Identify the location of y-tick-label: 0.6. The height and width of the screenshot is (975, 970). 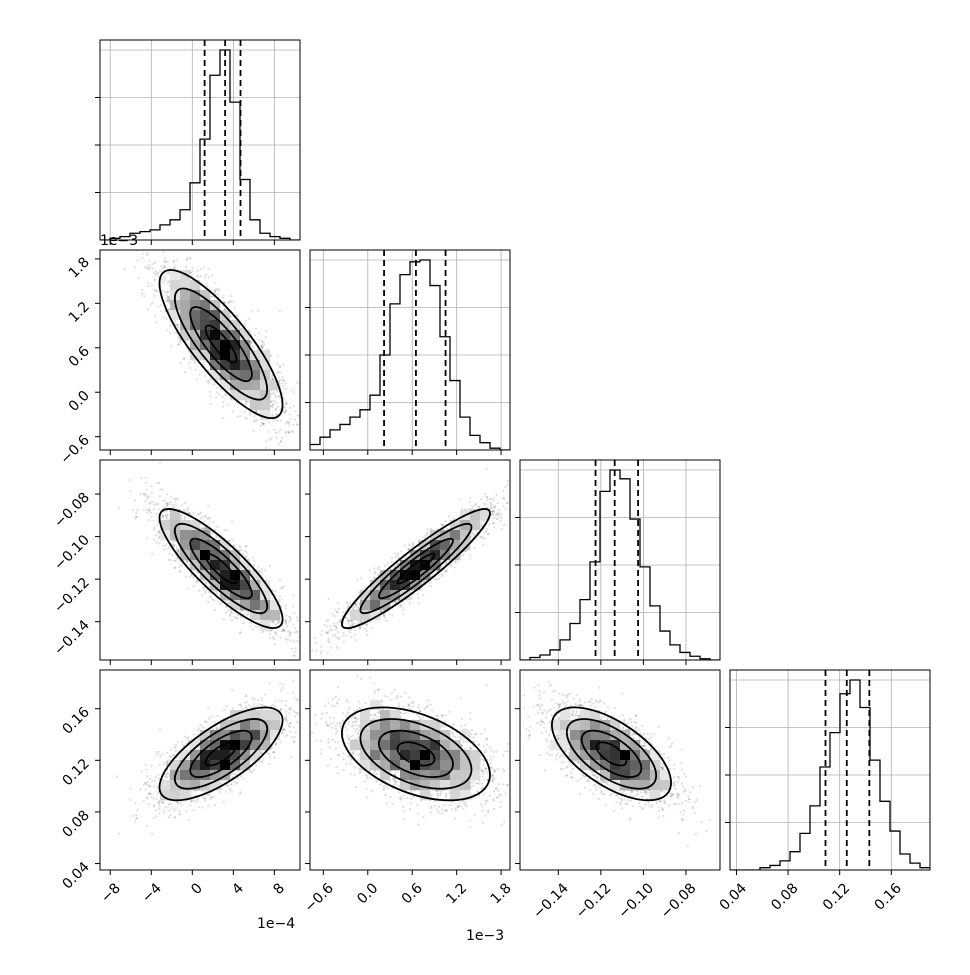
(79, 356).